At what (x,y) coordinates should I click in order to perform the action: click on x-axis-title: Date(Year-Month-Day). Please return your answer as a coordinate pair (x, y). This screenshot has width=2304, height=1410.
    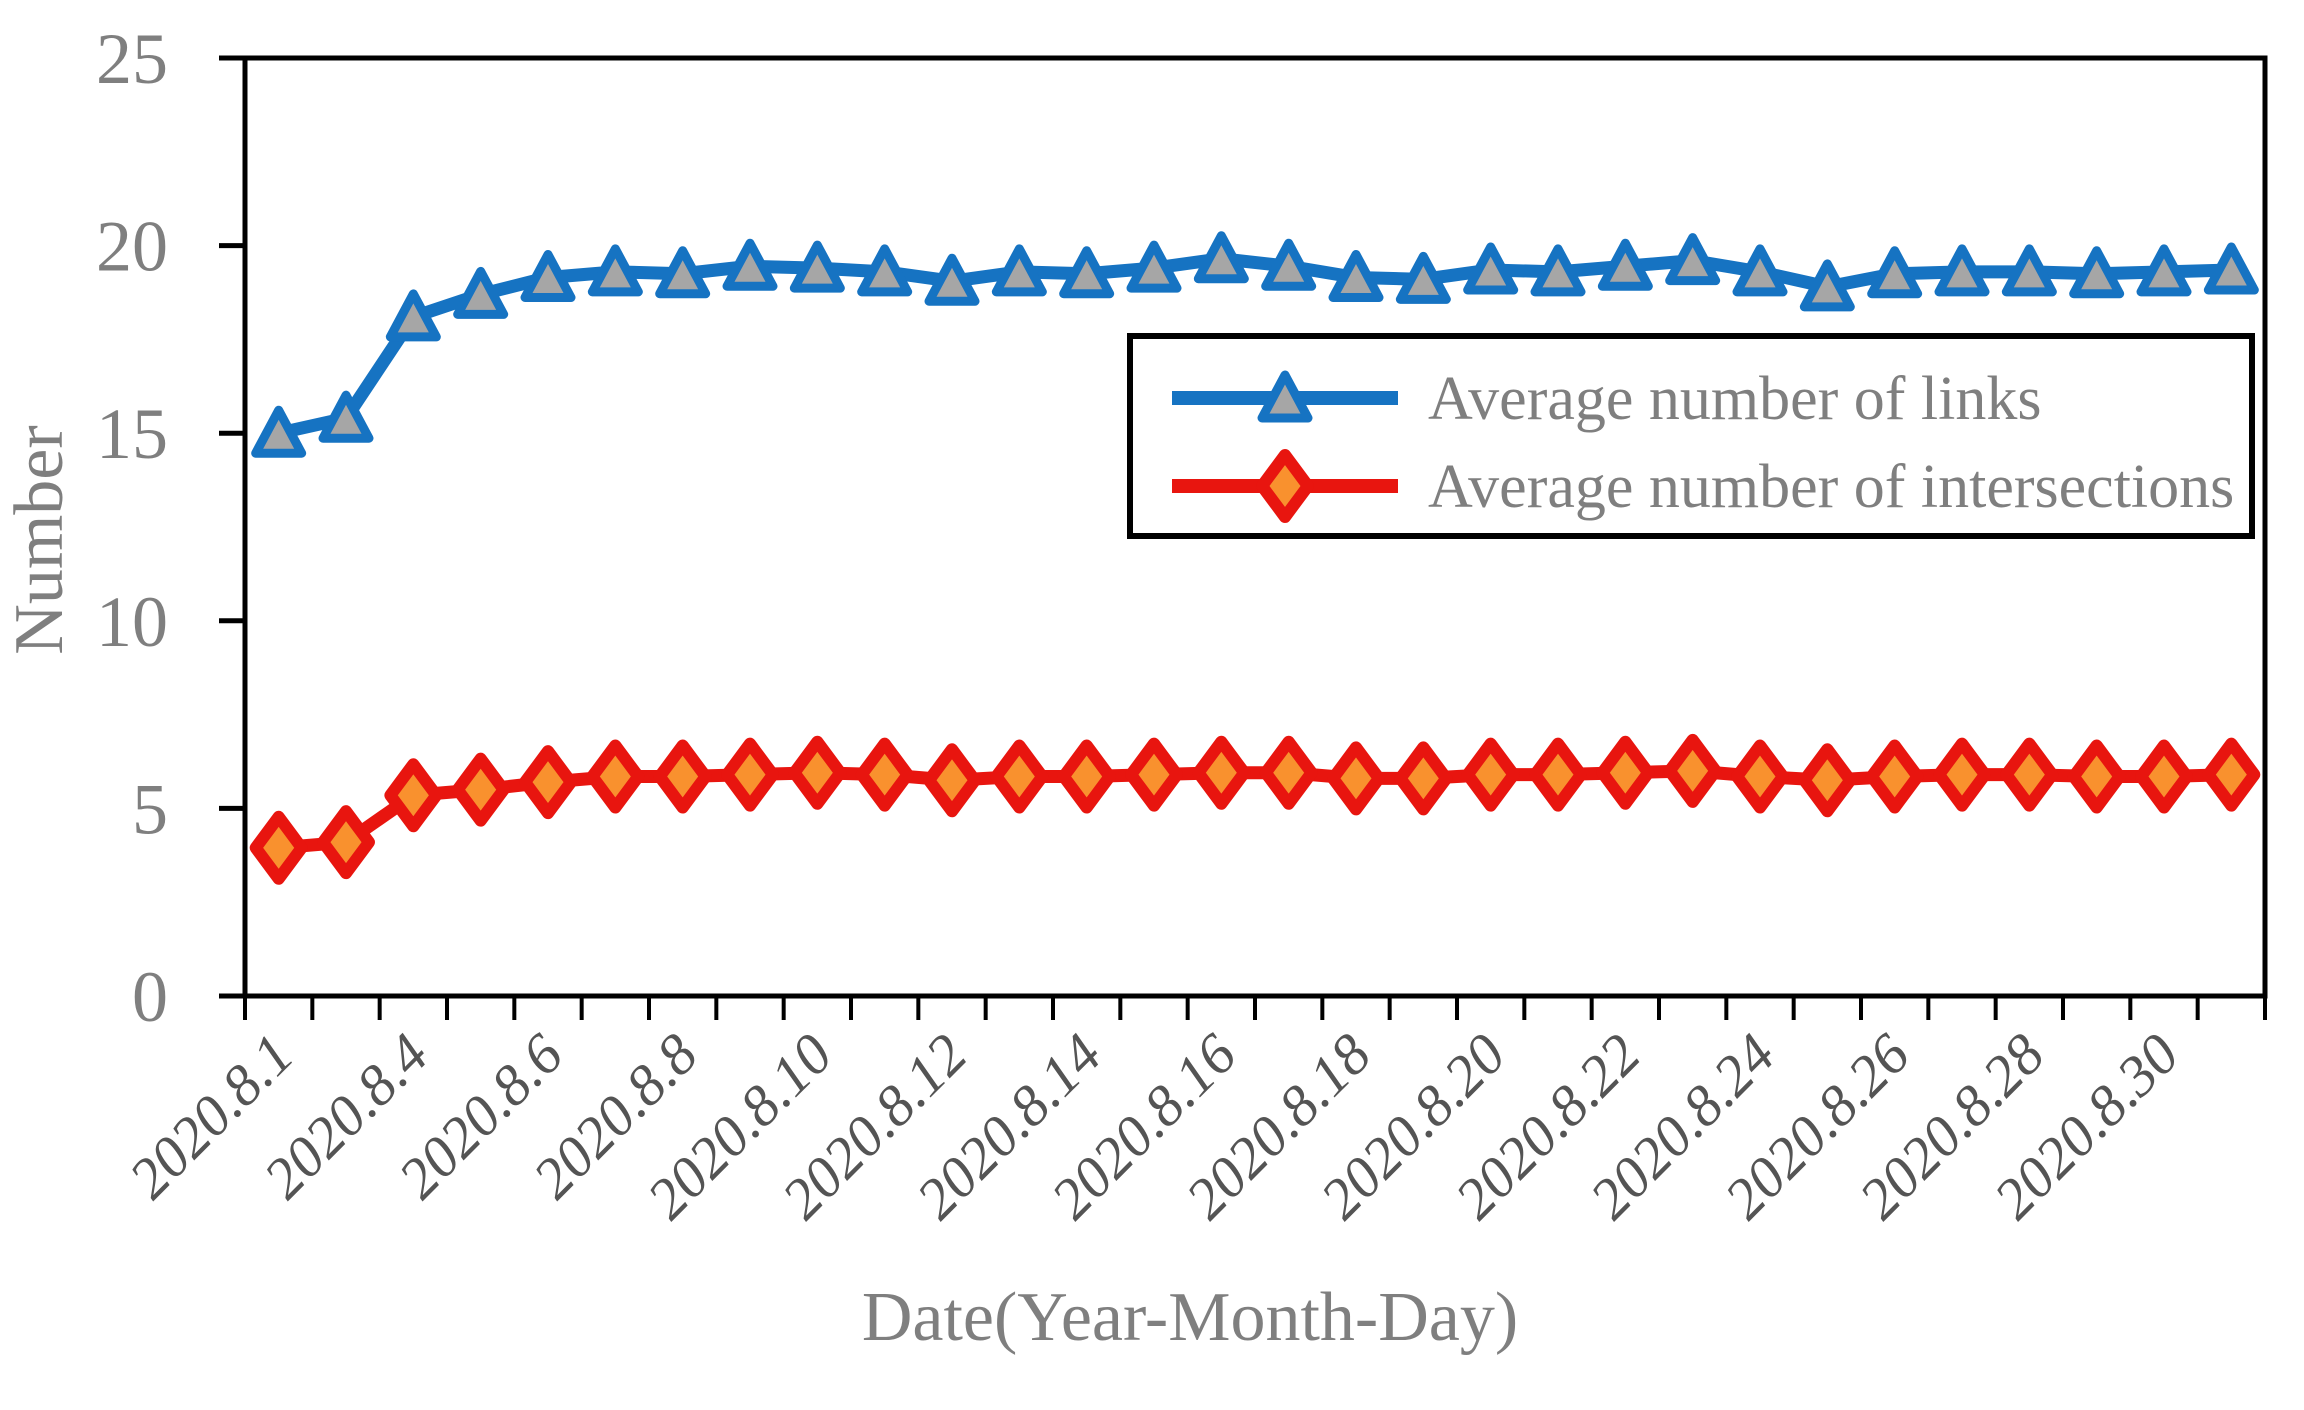
    Looking at the image, I should click on (1190, 1317).